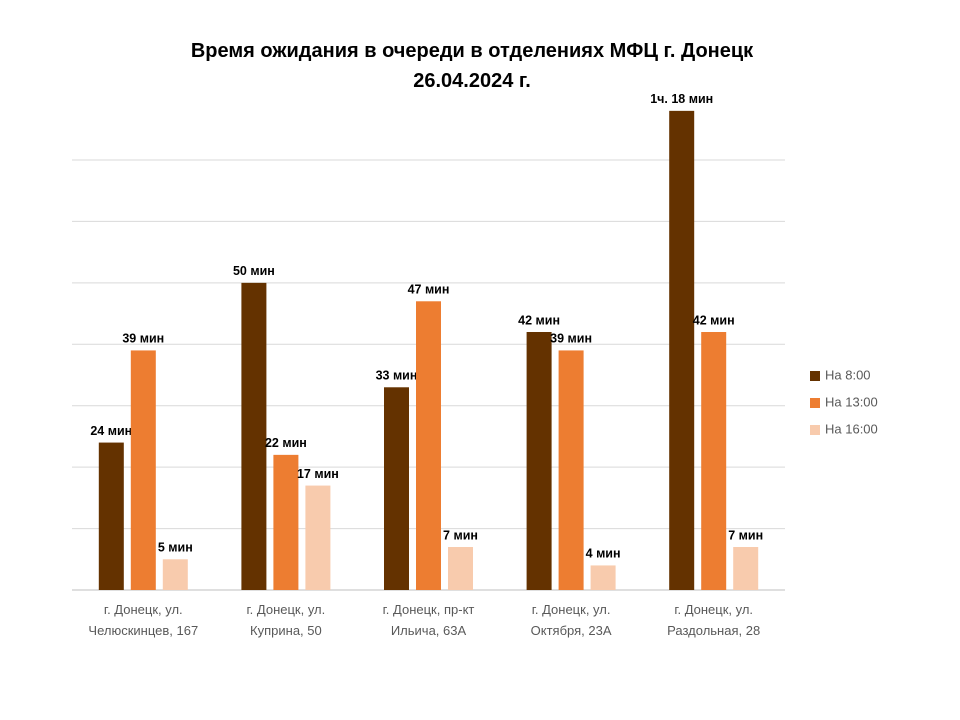  I want to click on data-label: 50 мин, so click(254, 271).